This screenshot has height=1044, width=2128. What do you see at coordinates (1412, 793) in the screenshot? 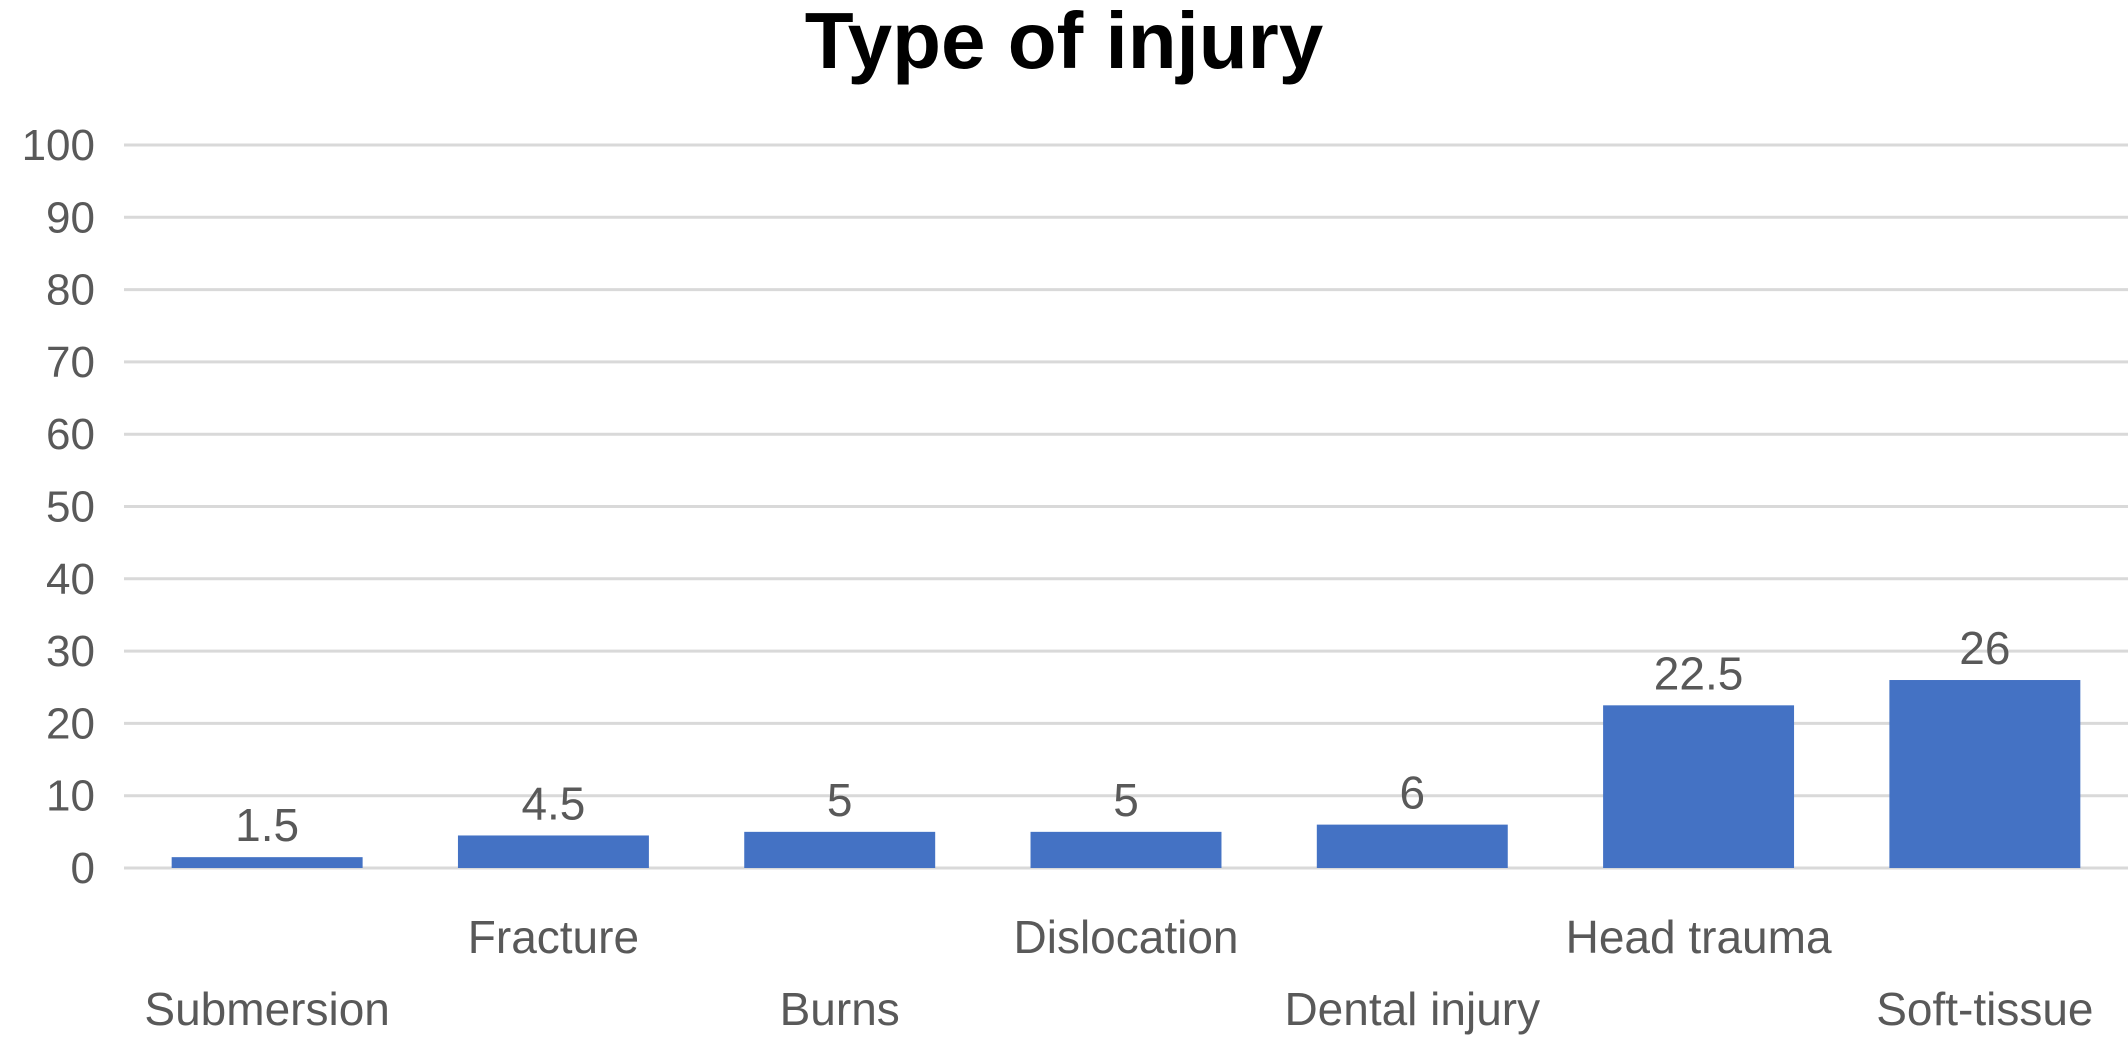
I see `bar-value-label: 6` at bounding box center [1412, 793].